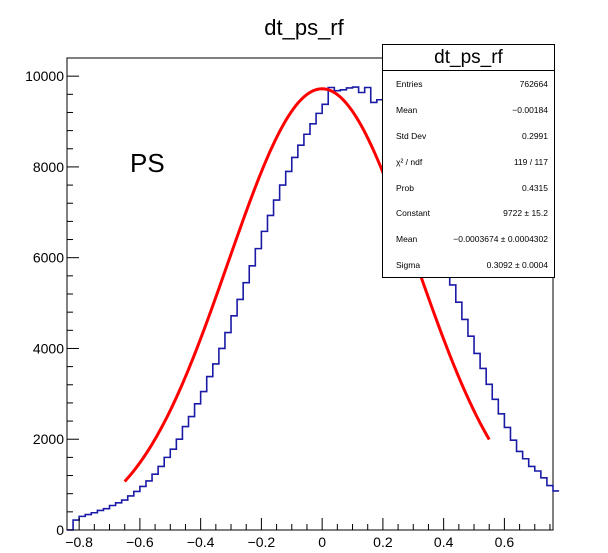 This screenshot has width=608, height=553. I want to click on stats-row-entries: Entries 762664, so click(468, 84).